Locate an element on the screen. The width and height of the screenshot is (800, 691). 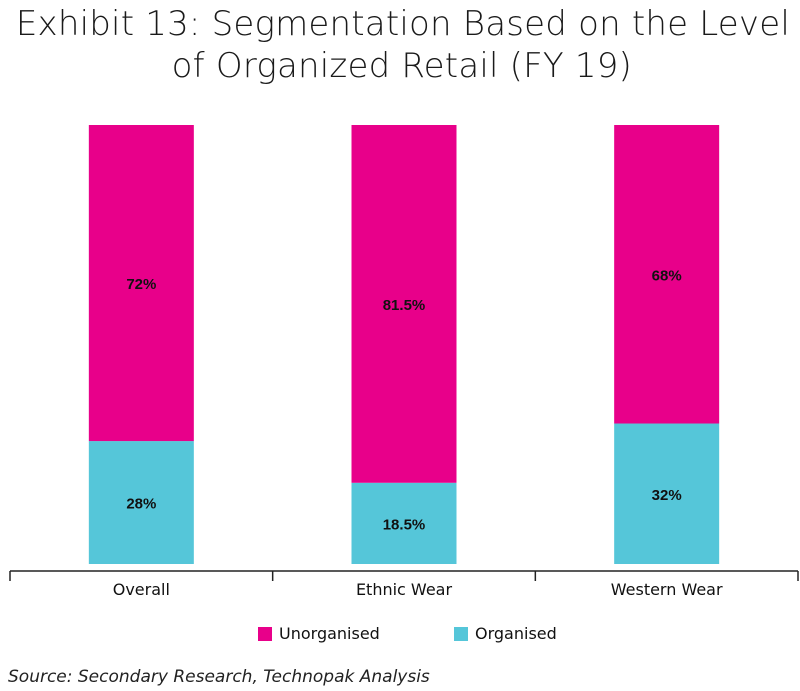
data-label-organised-overall: 28% is located at coordinates (141, 504).